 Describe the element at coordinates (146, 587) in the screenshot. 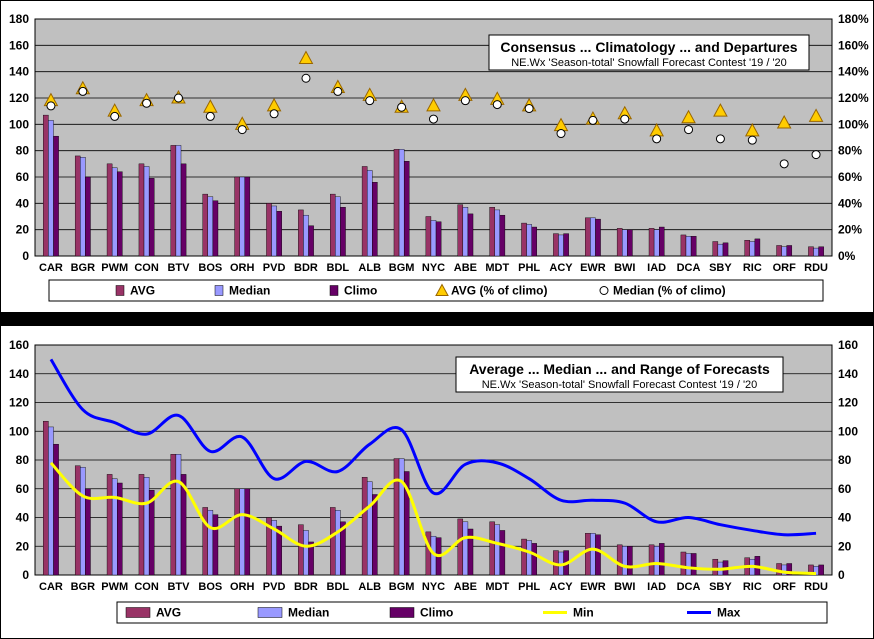

I see `chart2-x-tick-label: CON` at that location.